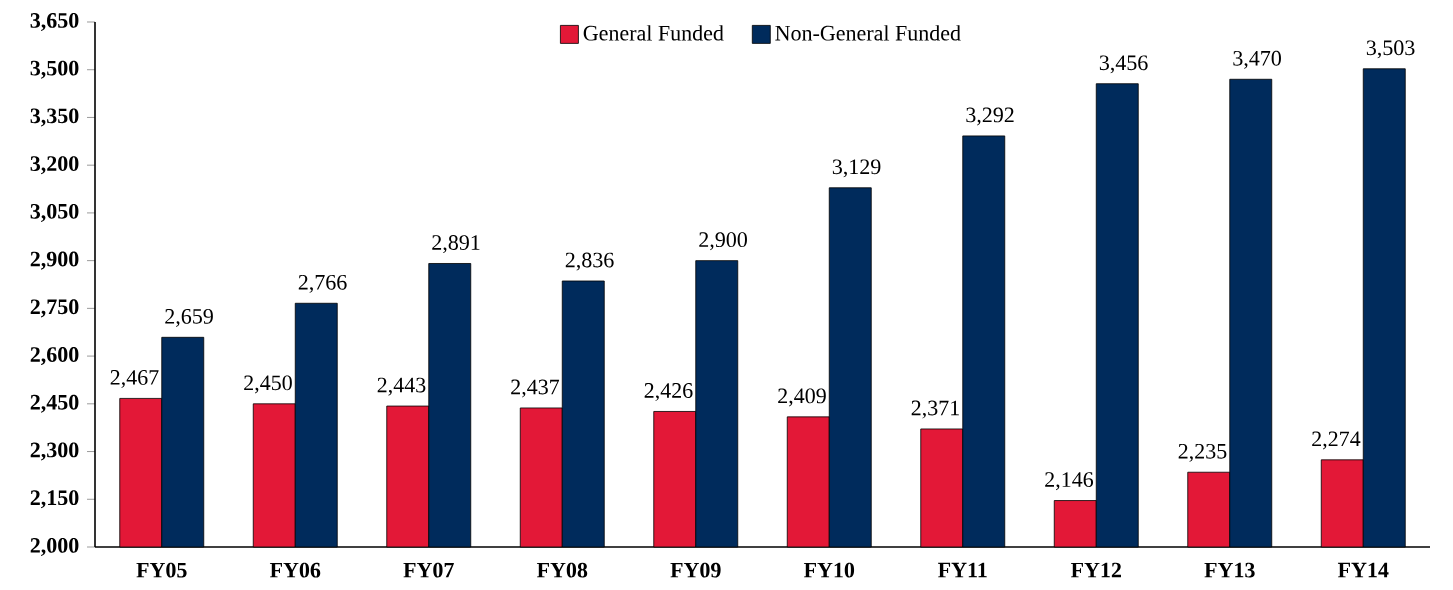 Image resolution: width=1453 pixels, height=590 pixels. I want to click on data-label: 2,274, so click(1336, 440).